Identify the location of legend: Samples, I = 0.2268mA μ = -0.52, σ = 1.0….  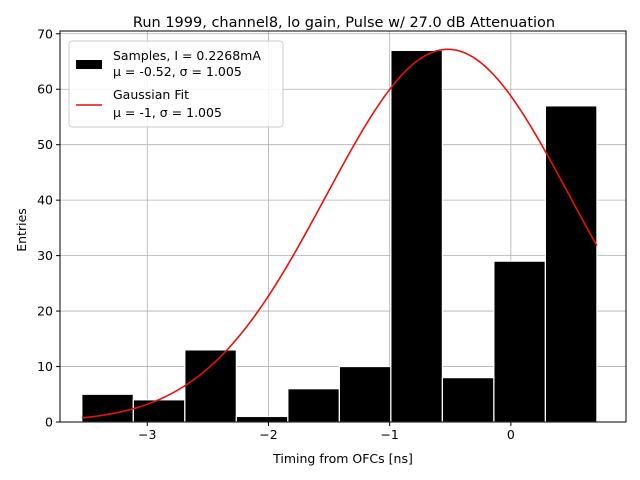
(176, 84).